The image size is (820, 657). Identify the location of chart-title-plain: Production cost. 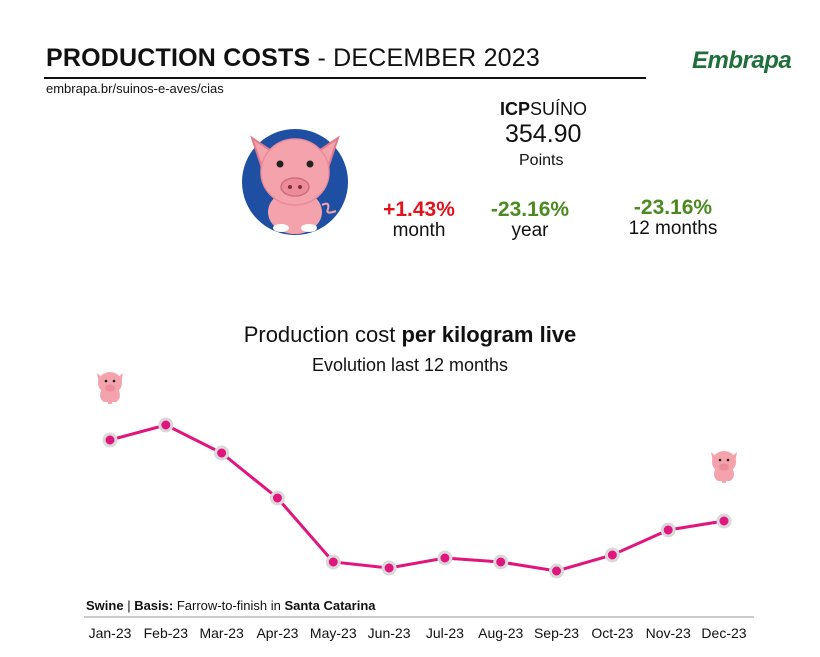
(322, 334).